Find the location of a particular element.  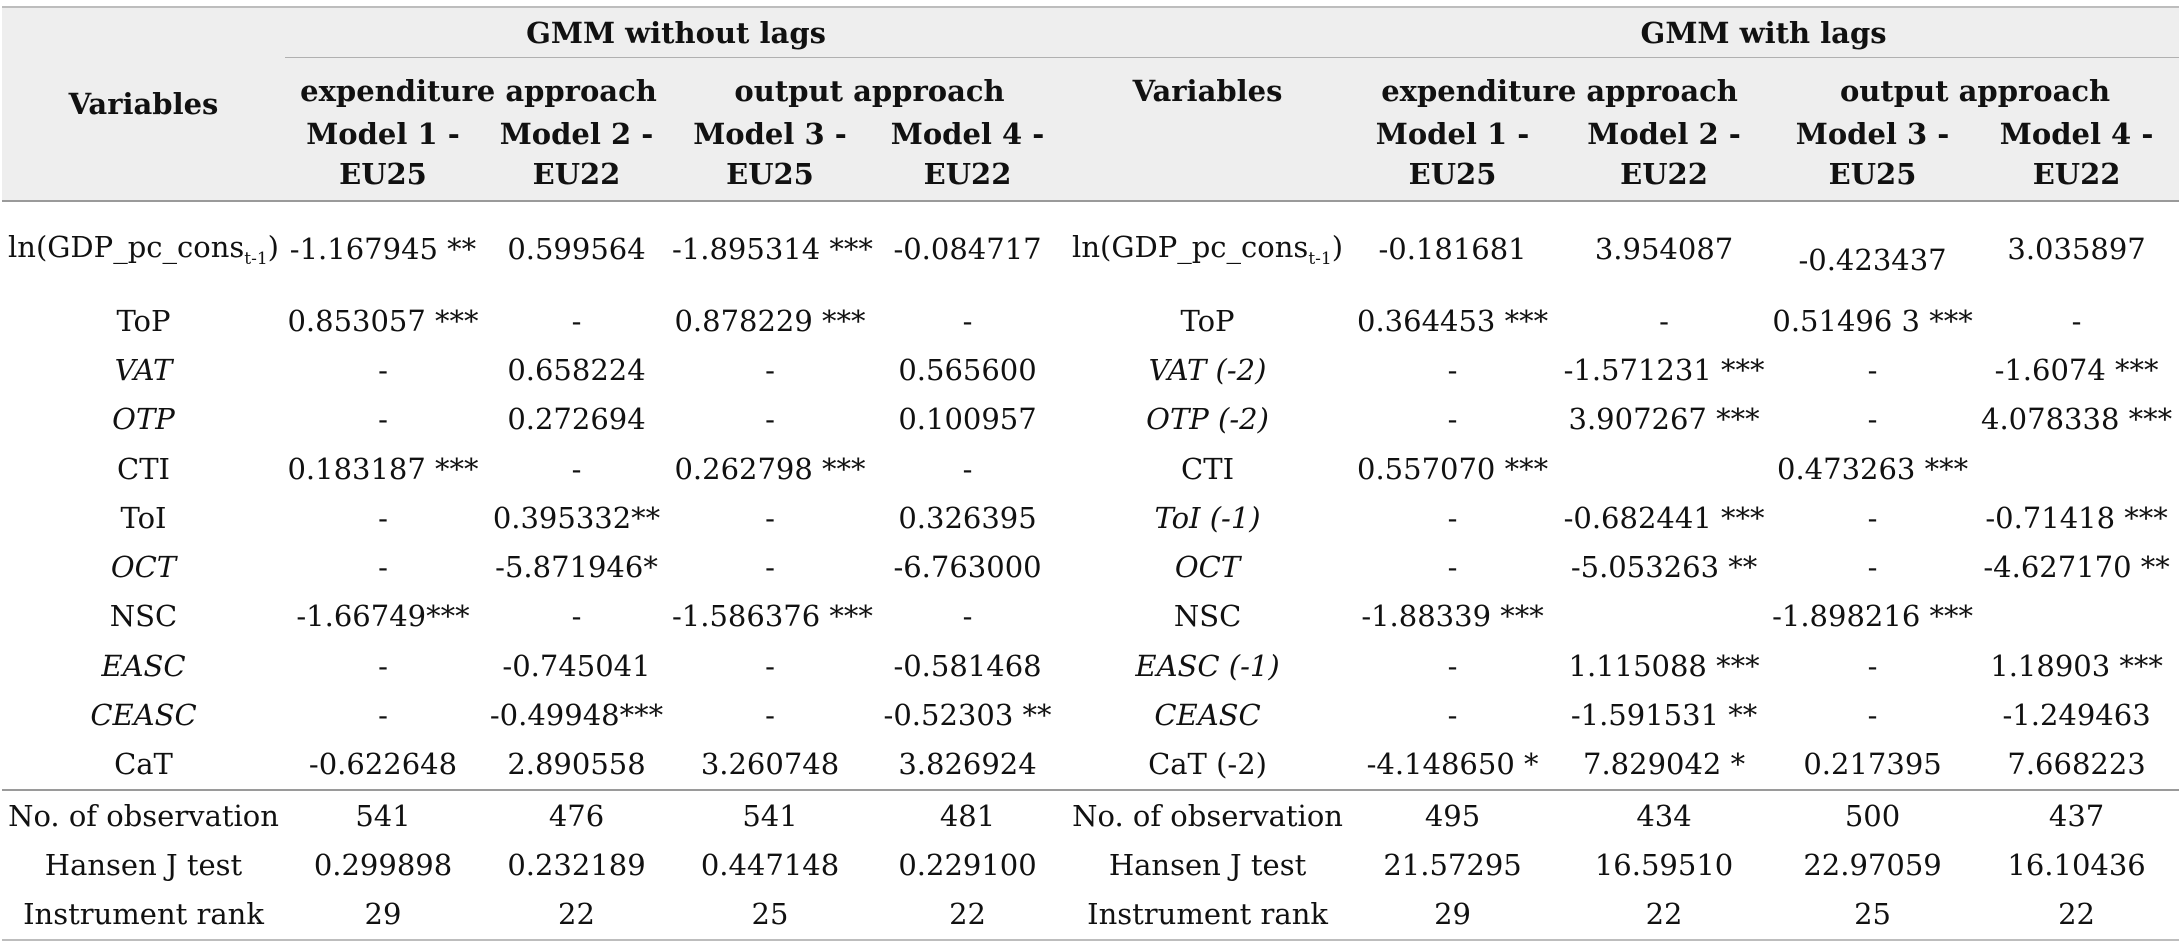

coefficient-cell: 0.326395 is located at coordinates (967, 517).